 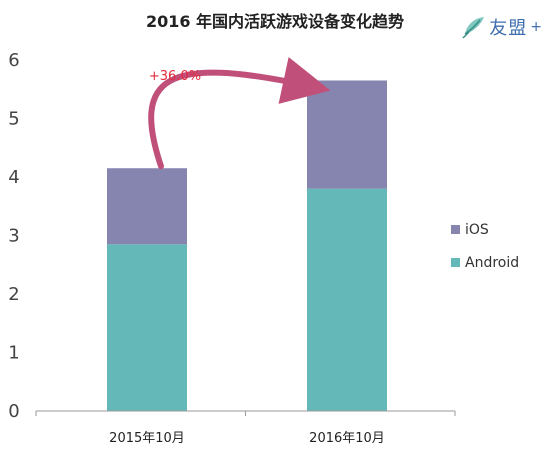 I want to click on legend-label-android: Android, so click(x=492, y=263).